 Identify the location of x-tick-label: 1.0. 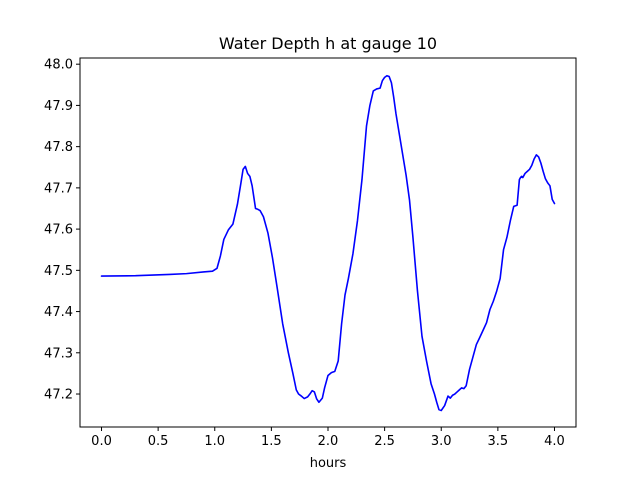
(214, 441).